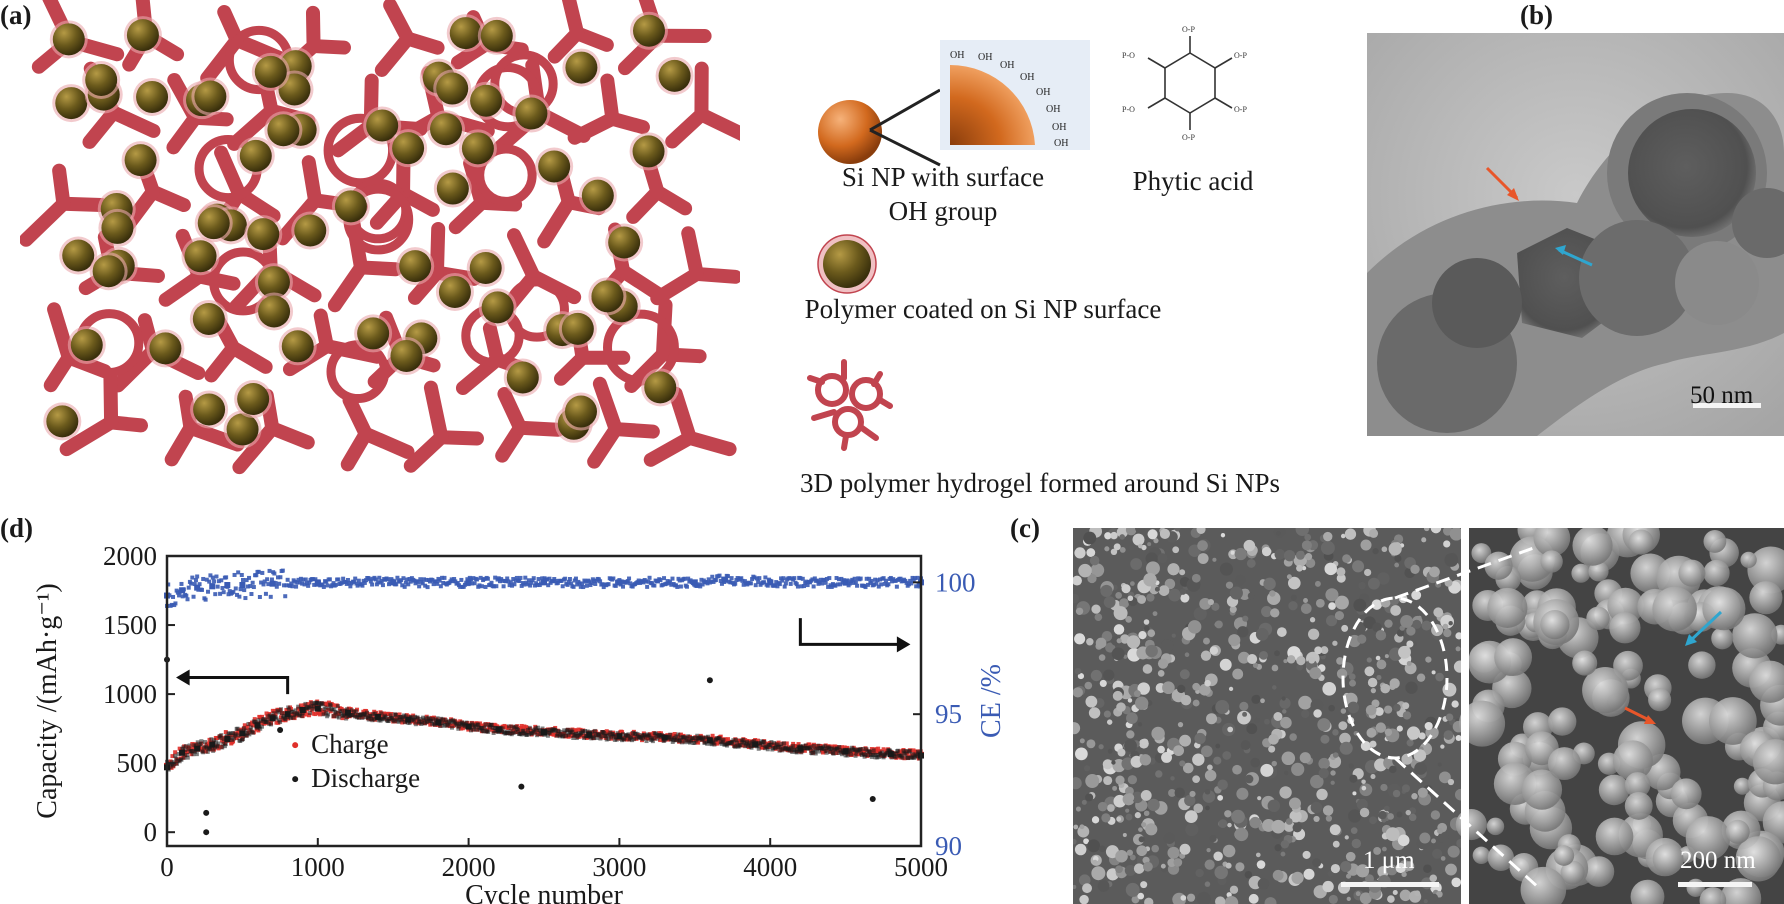  I want to click on scalebar-c-left, so click(1390, 884).